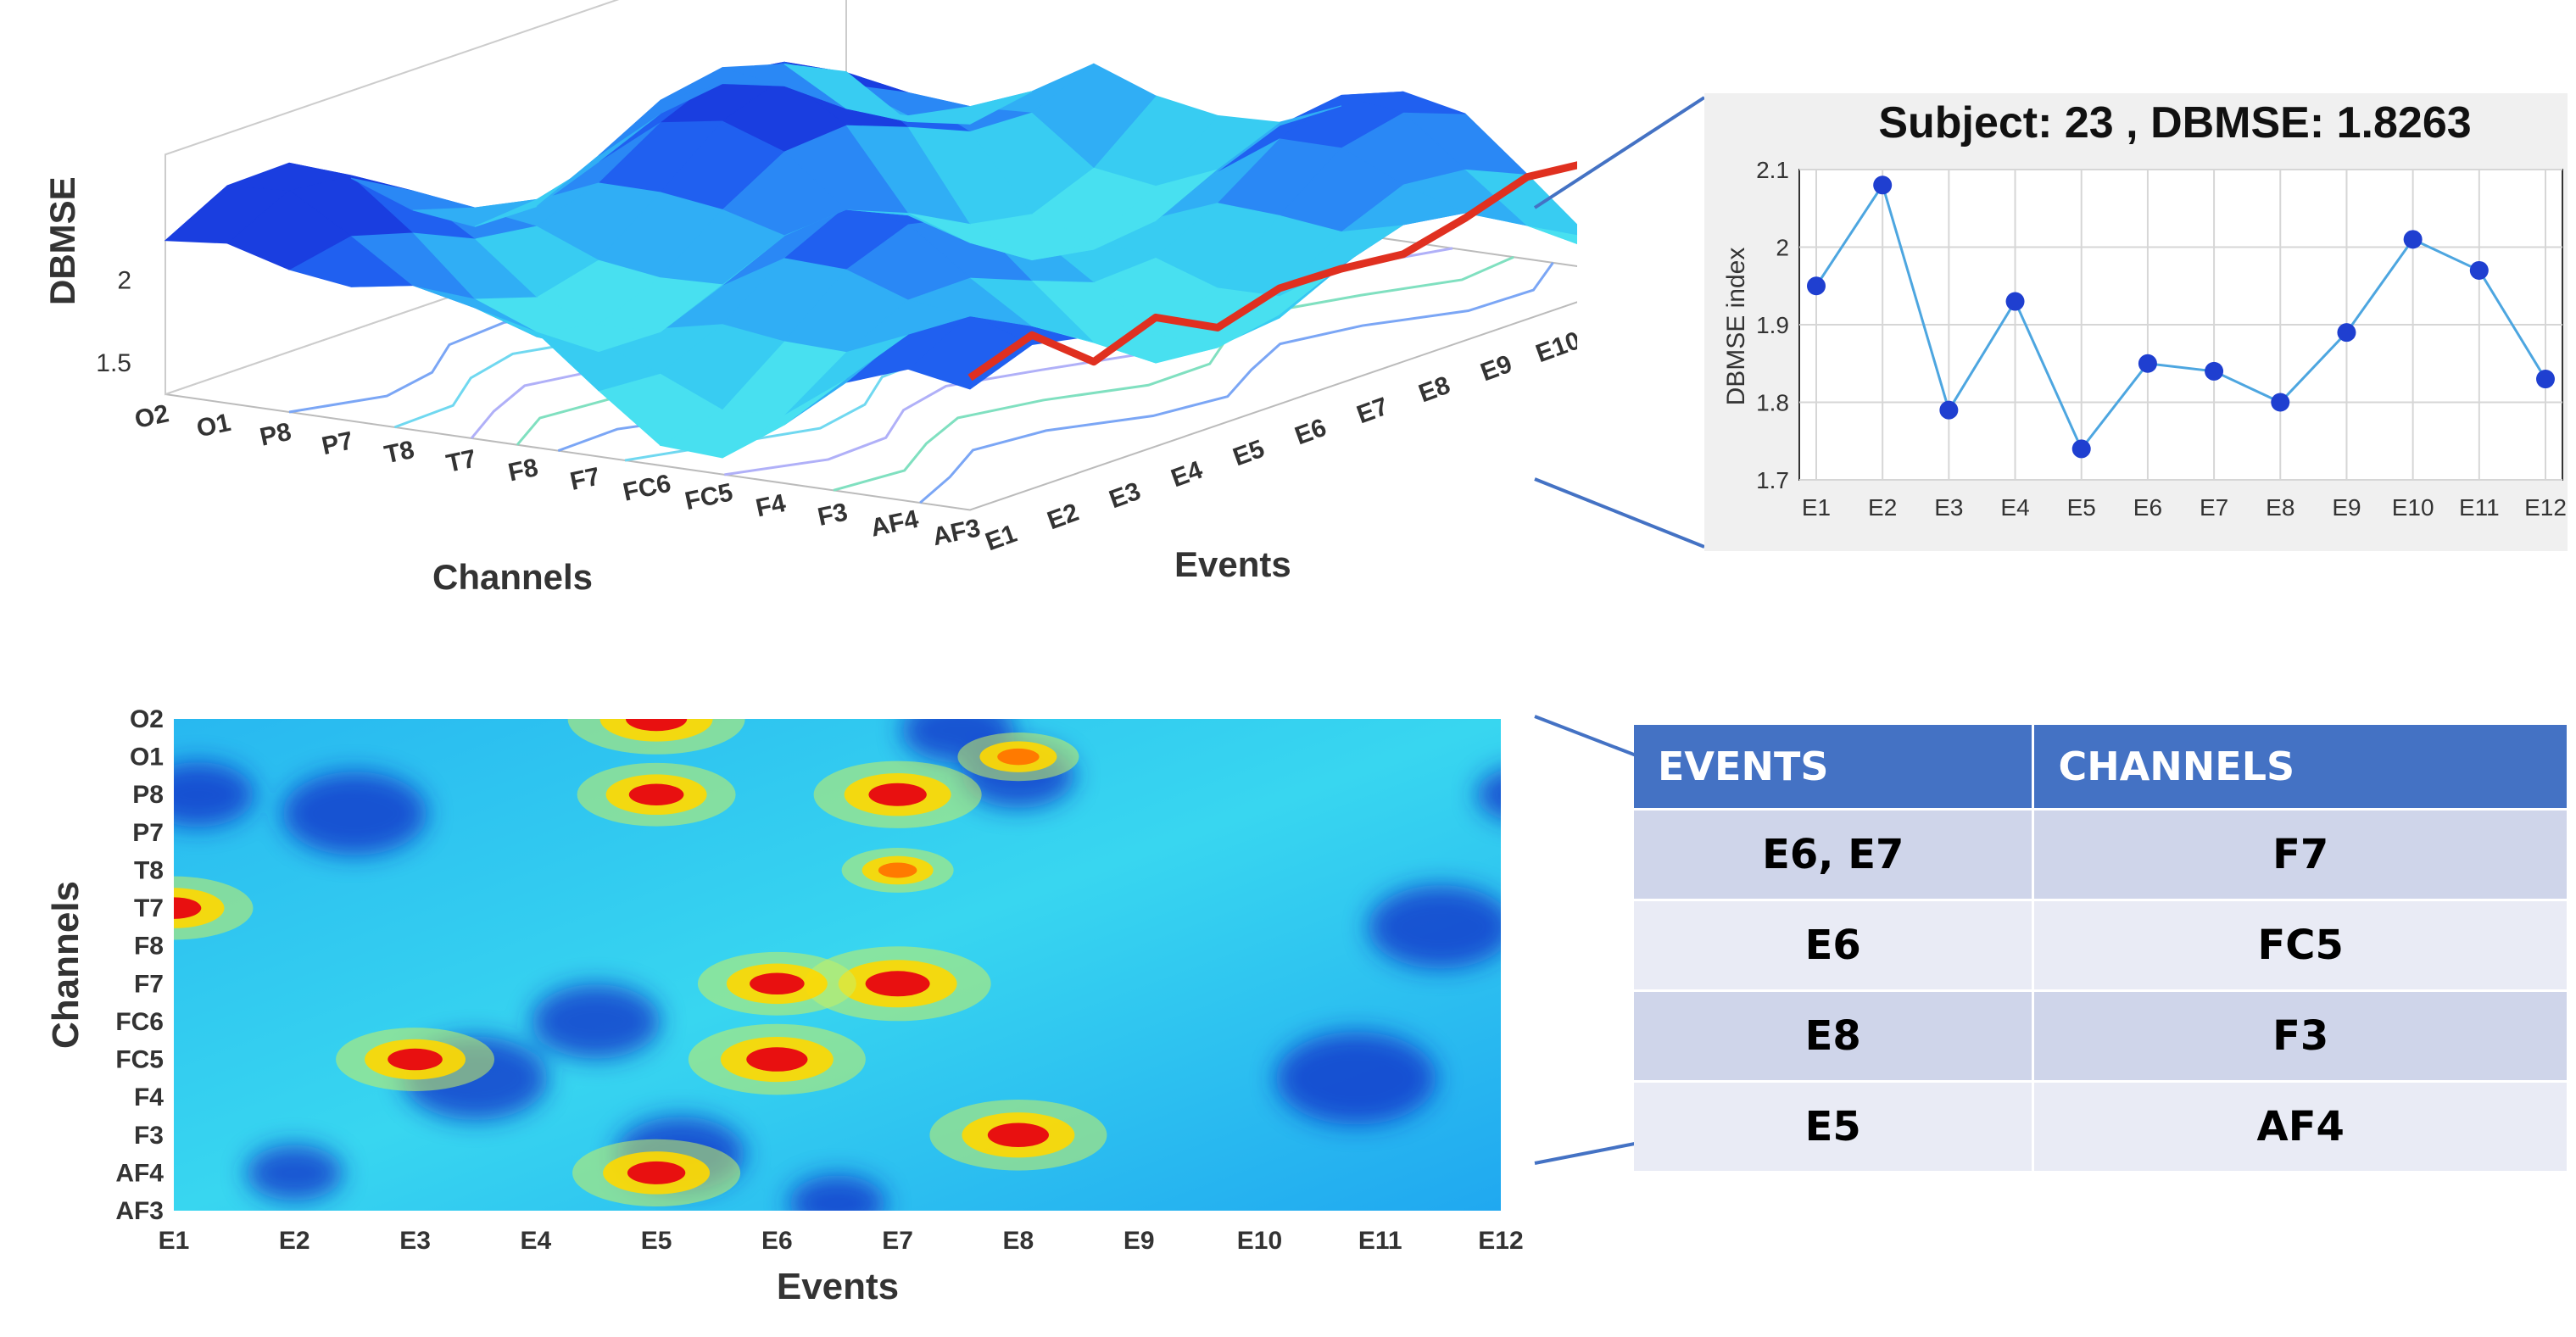 The height and width of the screenshot is (1337, 2576). I want to click on line-chart-ytick-label: 2, so click(1782, 248).